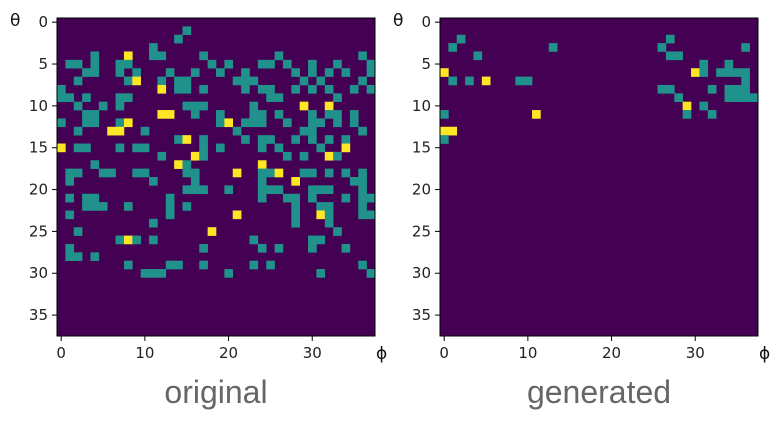 The width and height of the screenshot is (778, 426). Describe the element at coordinates (695, 353) in the screenshot. I see `x-tick-label: 30` at that location.